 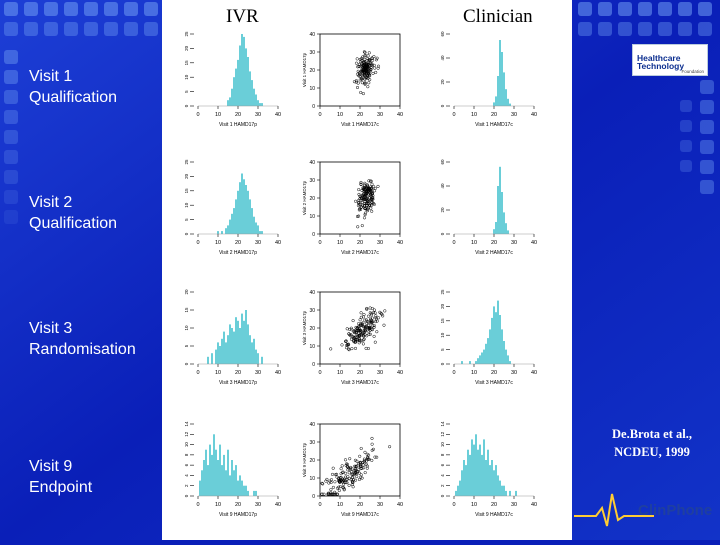 I want to click on clinician-column-header: Clinician, so click(x=498, y=16).